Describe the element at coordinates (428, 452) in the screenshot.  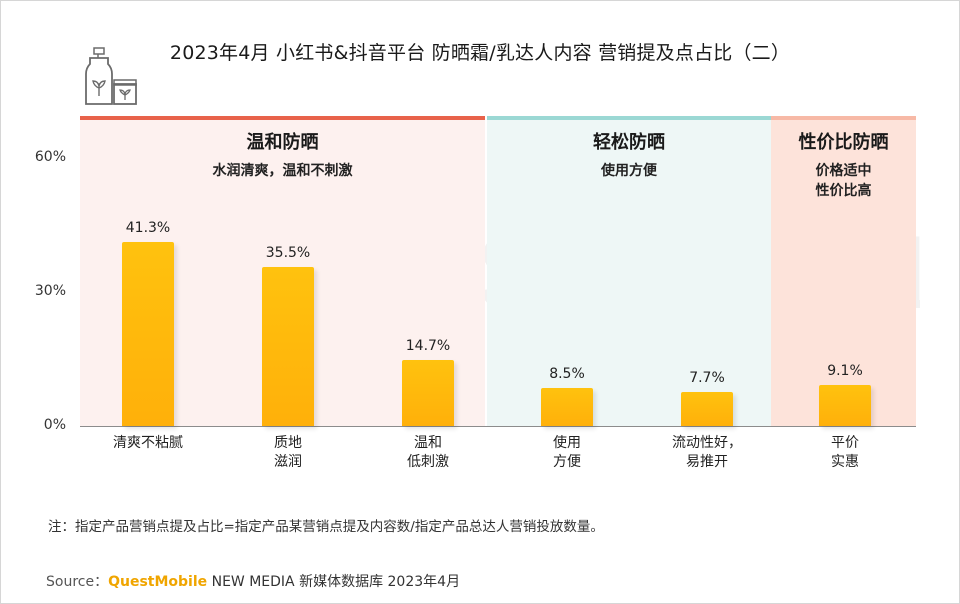
I see `x-tick-label: 温和 低刺激` at that location.